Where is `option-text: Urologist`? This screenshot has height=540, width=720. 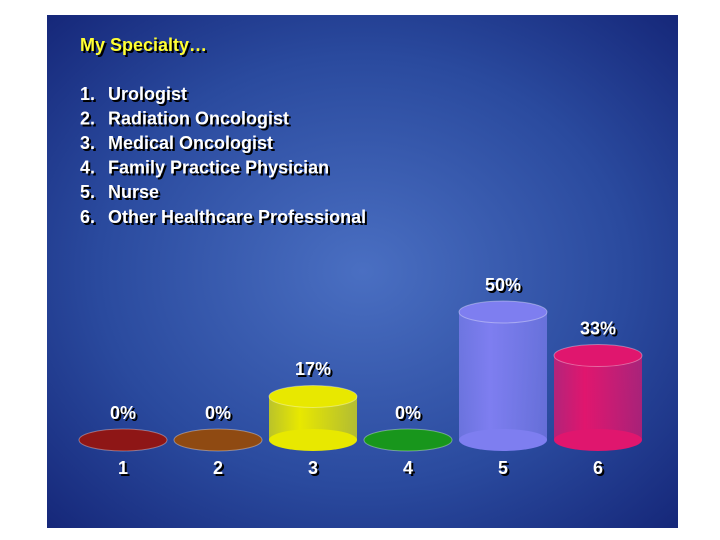 option-text: Urologist is located at coordinates (147, 94).